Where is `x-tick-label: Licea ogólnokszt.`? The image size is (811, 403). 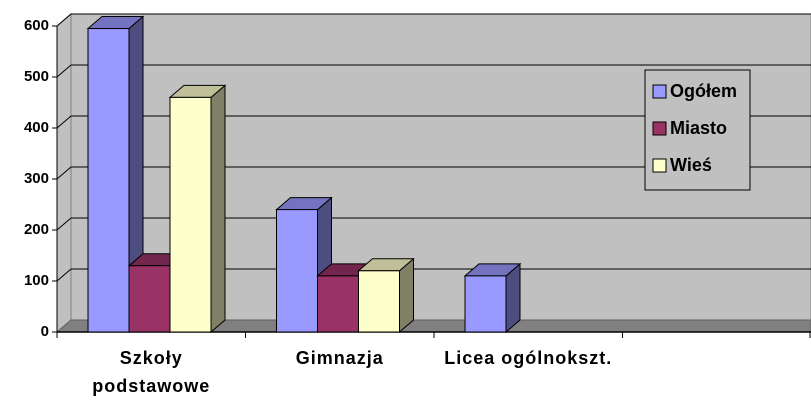 x-tick-label: Licea ogólnokszt. is located at coordinates (528, 358).